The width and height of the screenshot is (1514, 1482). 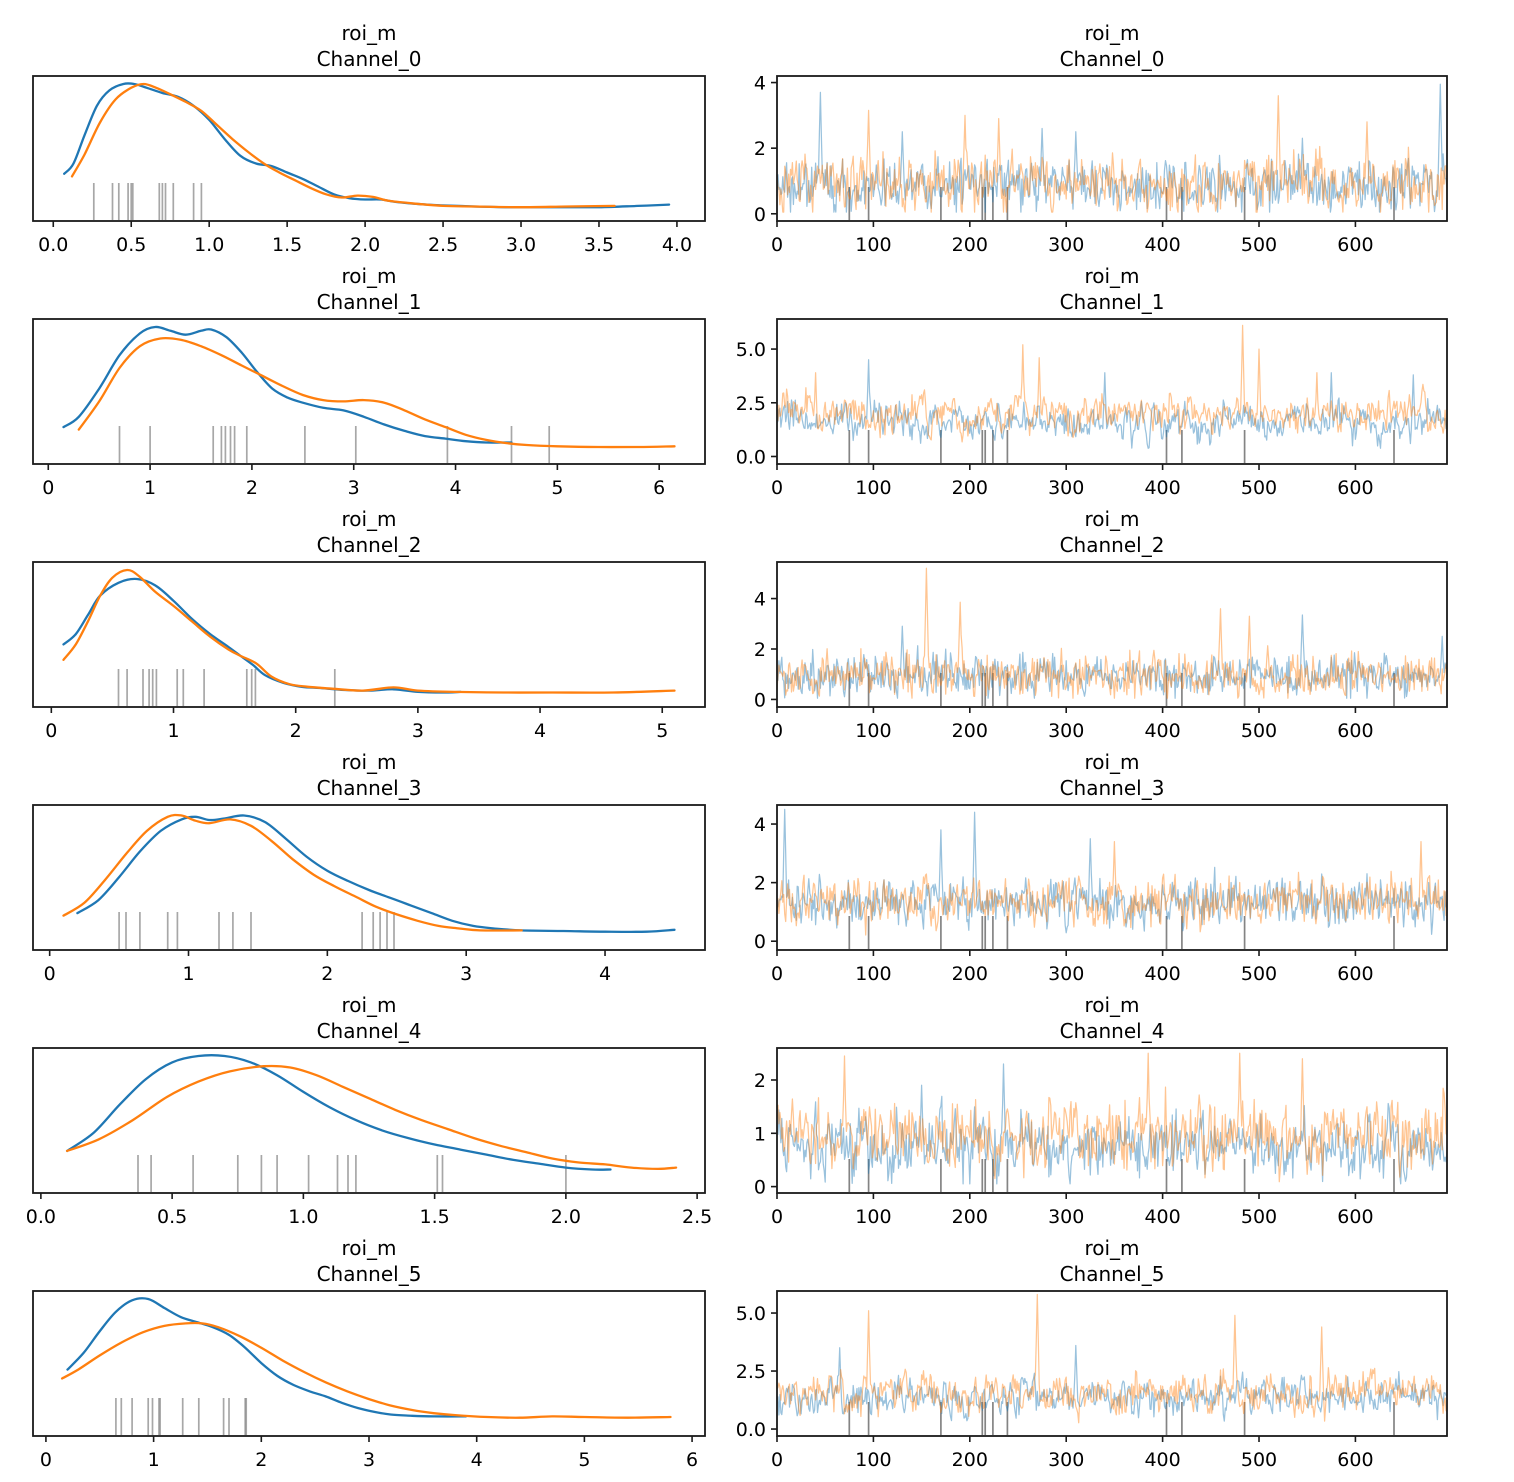 I want to click on panel-title-line2: Channel_4, so click(x=1112, y=1031).